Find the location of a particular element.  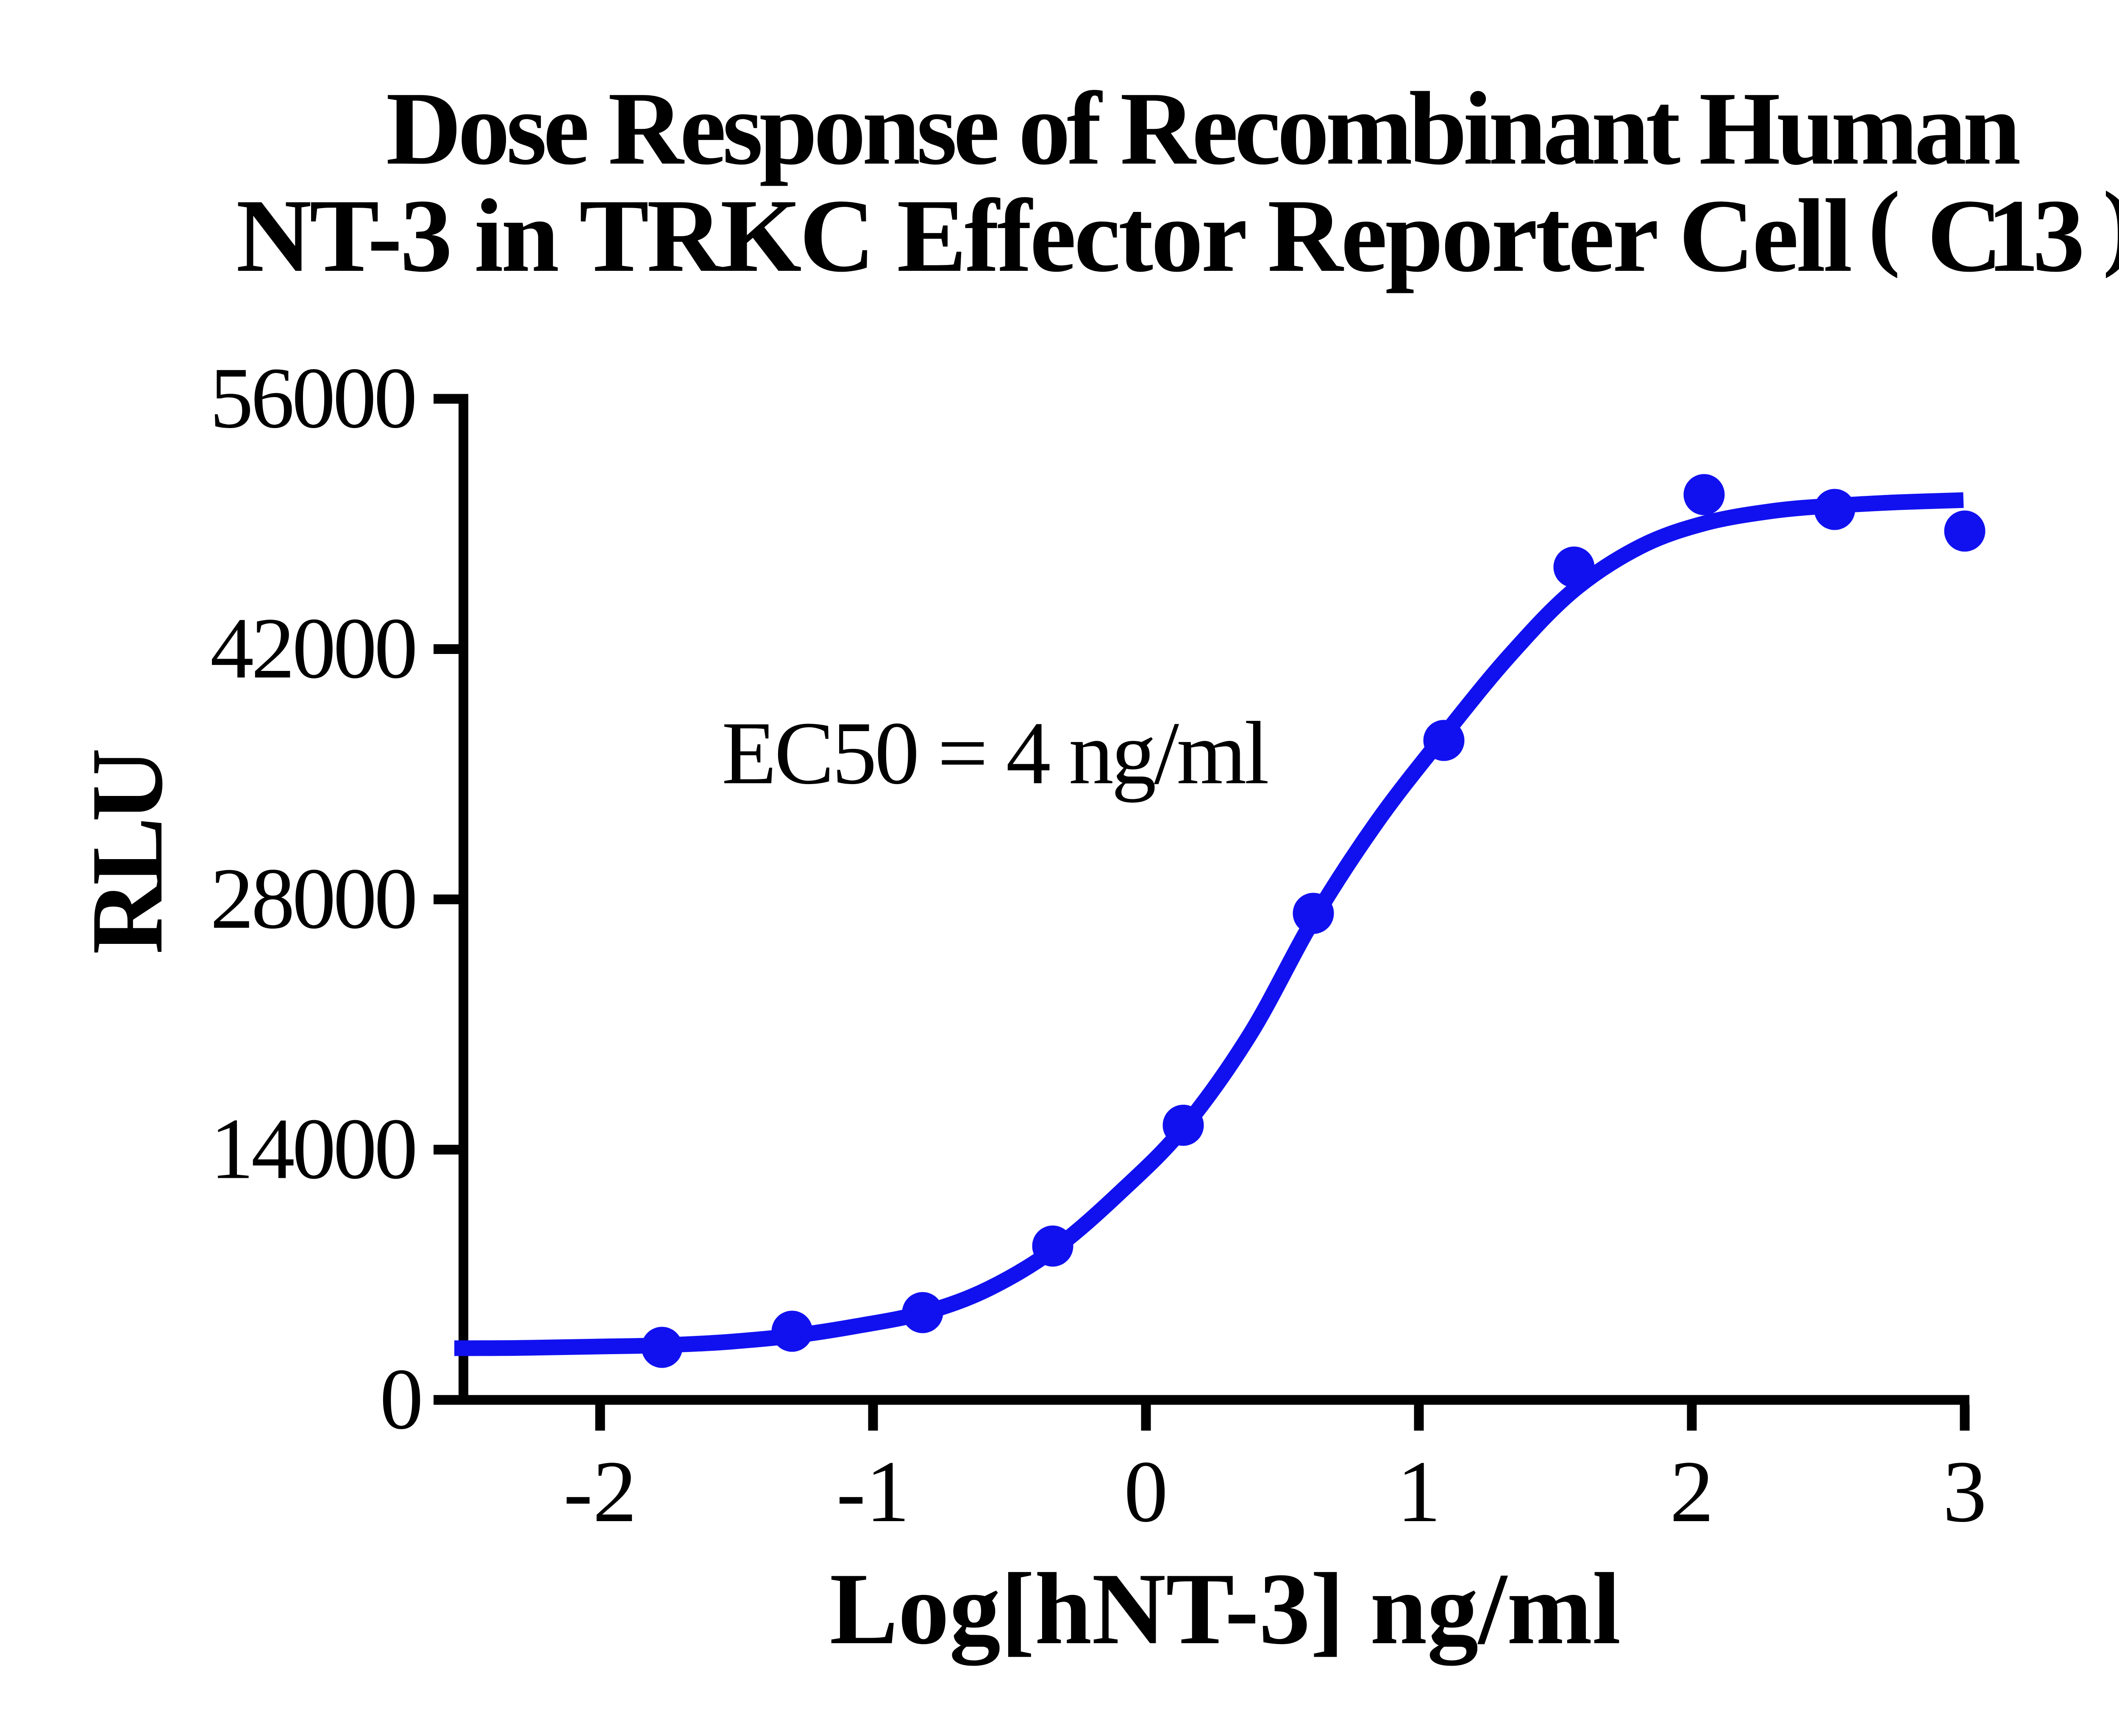

svg-text: RLU is located at coordinates (127, 851).